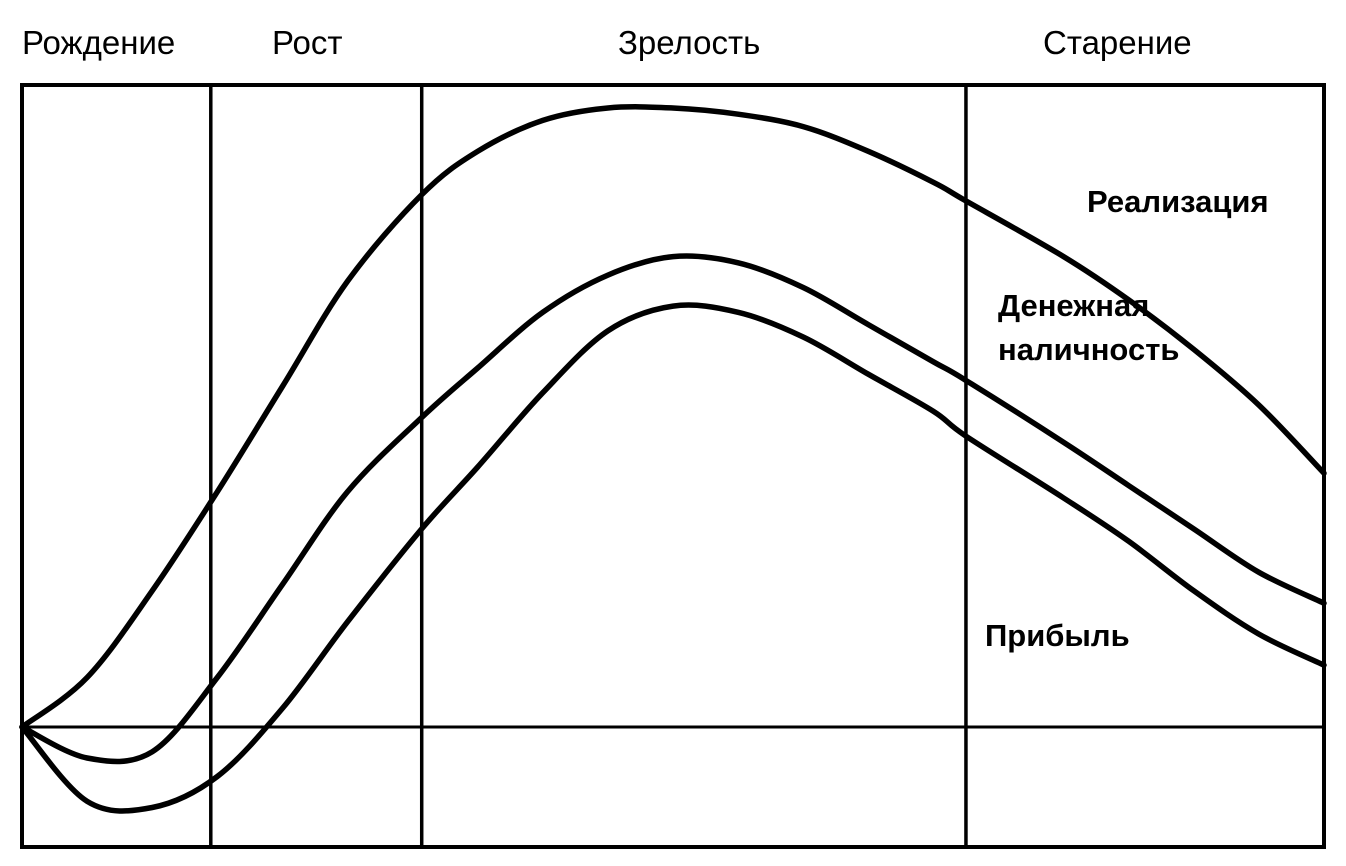  What do you see at coordinates (1178, 201) in the screenshot?
I see `curve-label-sales: Реализация` at bounding box center [1178, 201].